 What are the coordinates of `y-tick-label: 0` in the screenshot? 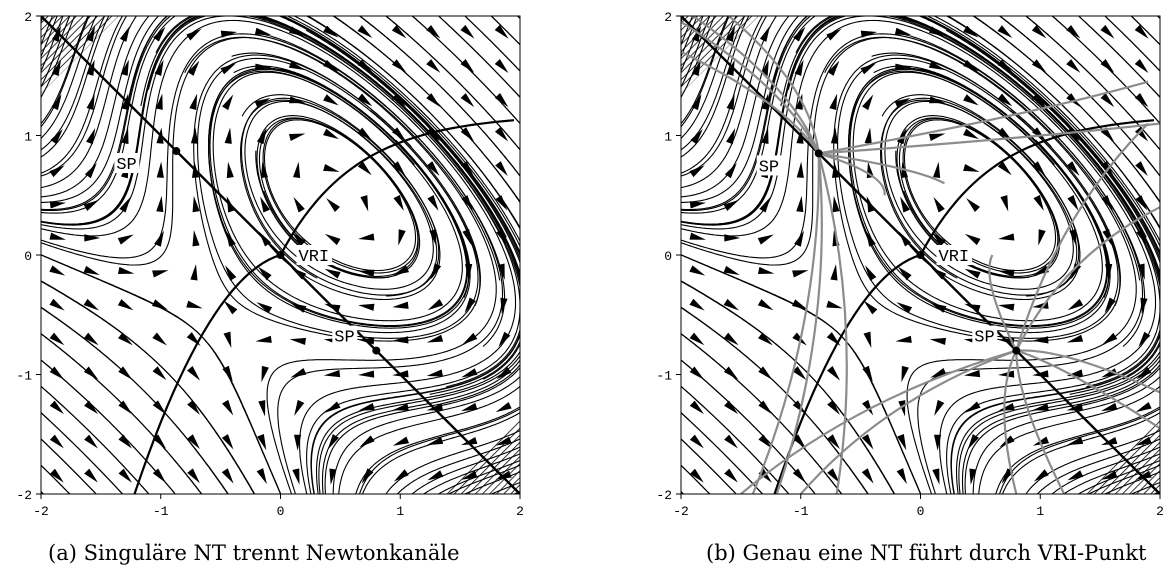 It's located at (668, 256).